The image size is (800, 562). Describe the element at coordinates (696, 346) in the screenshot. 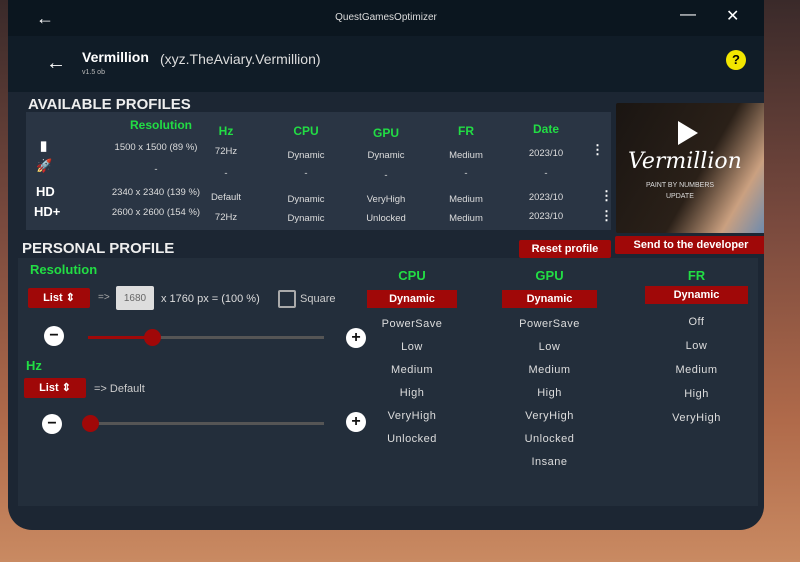

I see `fr-option: Low` at that location.